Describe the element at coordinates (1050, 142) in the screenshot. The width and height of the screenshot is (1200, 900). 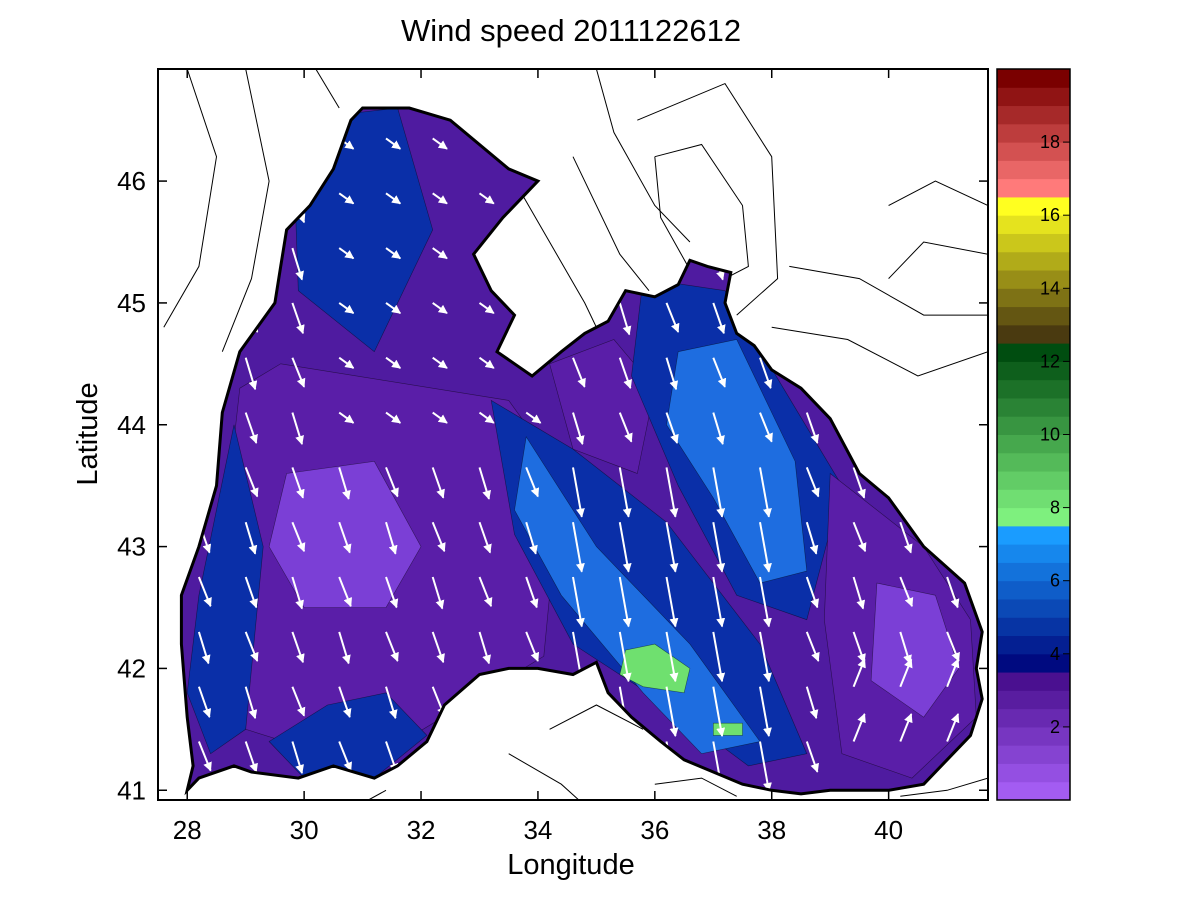
I see `colorbar-tick-label: 18` at that location.